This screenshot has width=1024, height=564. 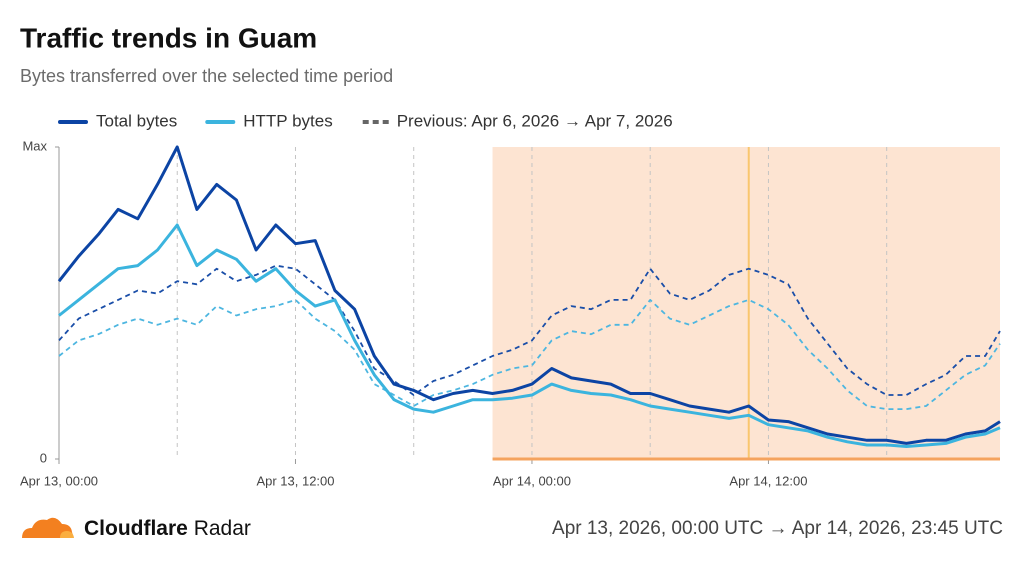 I want to click on y-tick-label: Max, so click(x=34, y=145).